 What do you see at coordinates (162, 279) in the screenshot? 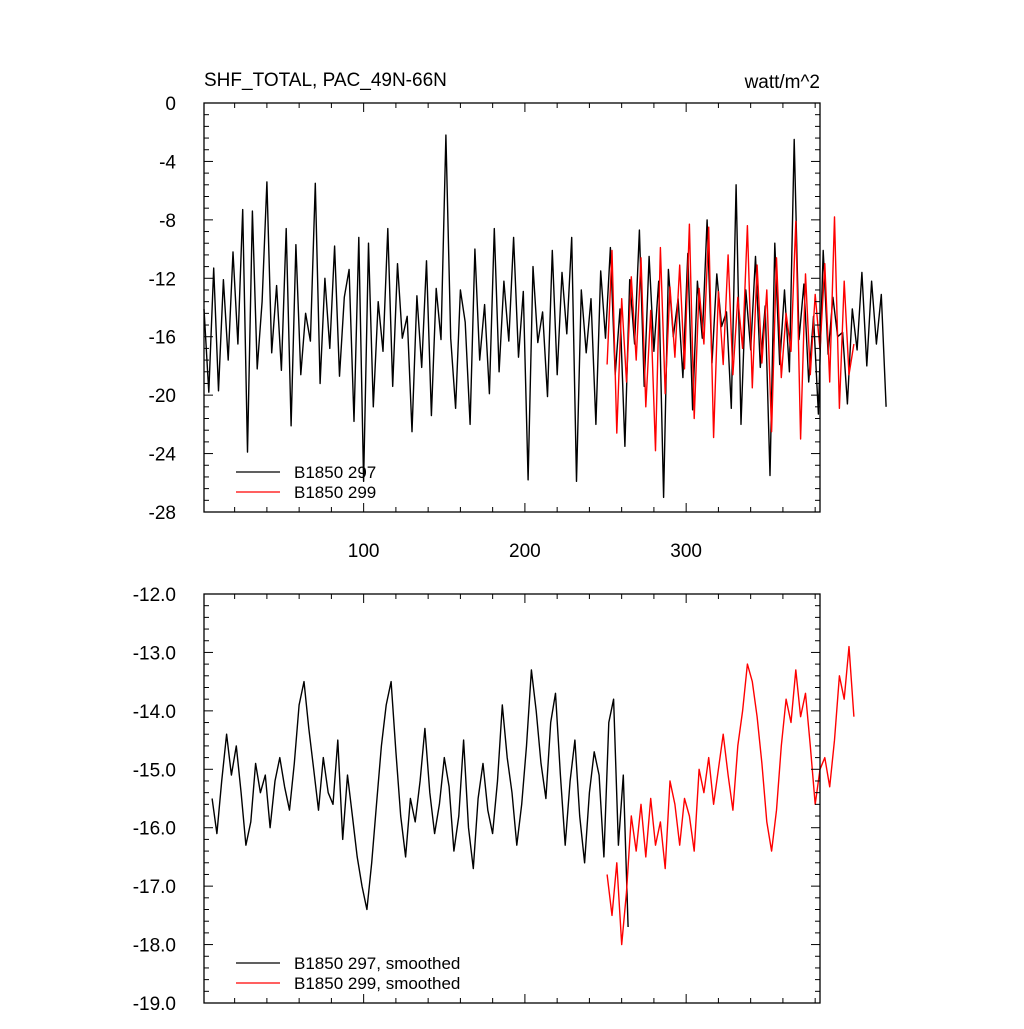
I see `y-tick-label: -12` at bounding box center [162, 279].